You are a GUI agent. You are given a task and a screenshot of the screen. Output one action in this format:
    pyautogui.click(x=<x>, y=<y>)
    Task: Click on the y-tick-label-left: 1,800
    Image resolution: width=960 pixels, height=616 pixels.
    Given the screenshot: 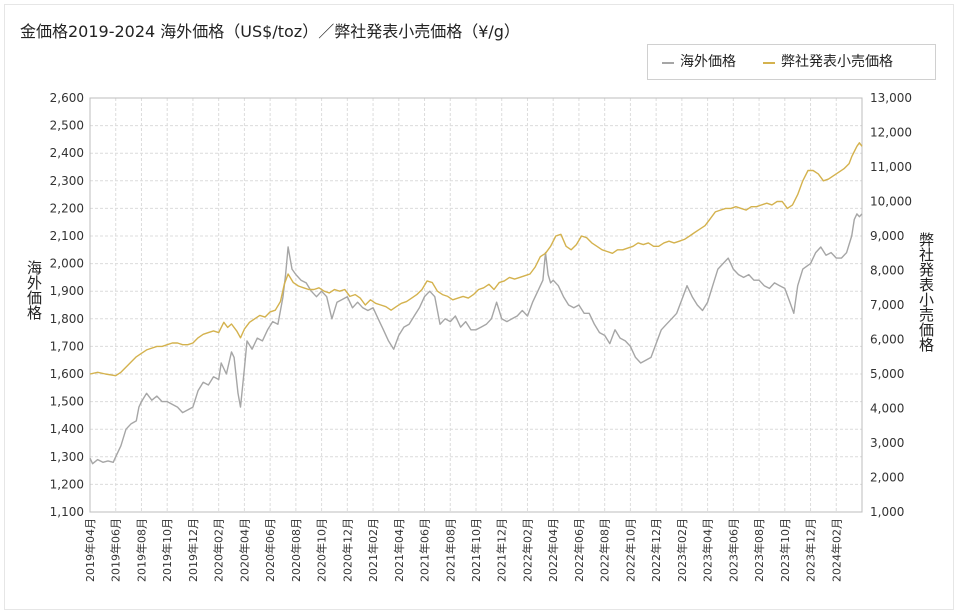 What is the action you would take?
    pyautogui.click(x=67, y=319)
    